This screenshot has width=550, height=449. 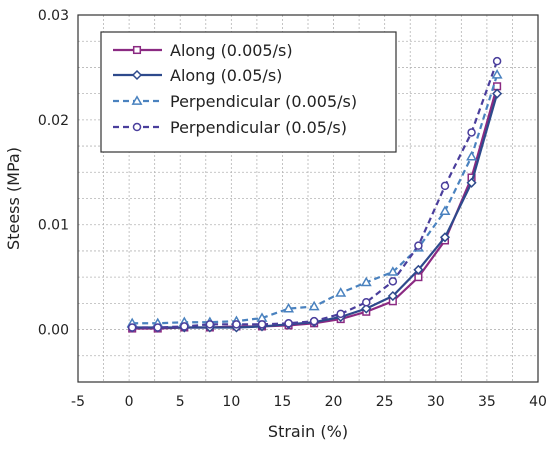 I want to click on y-tick-label: 0.00, so click(x=53, y=331).